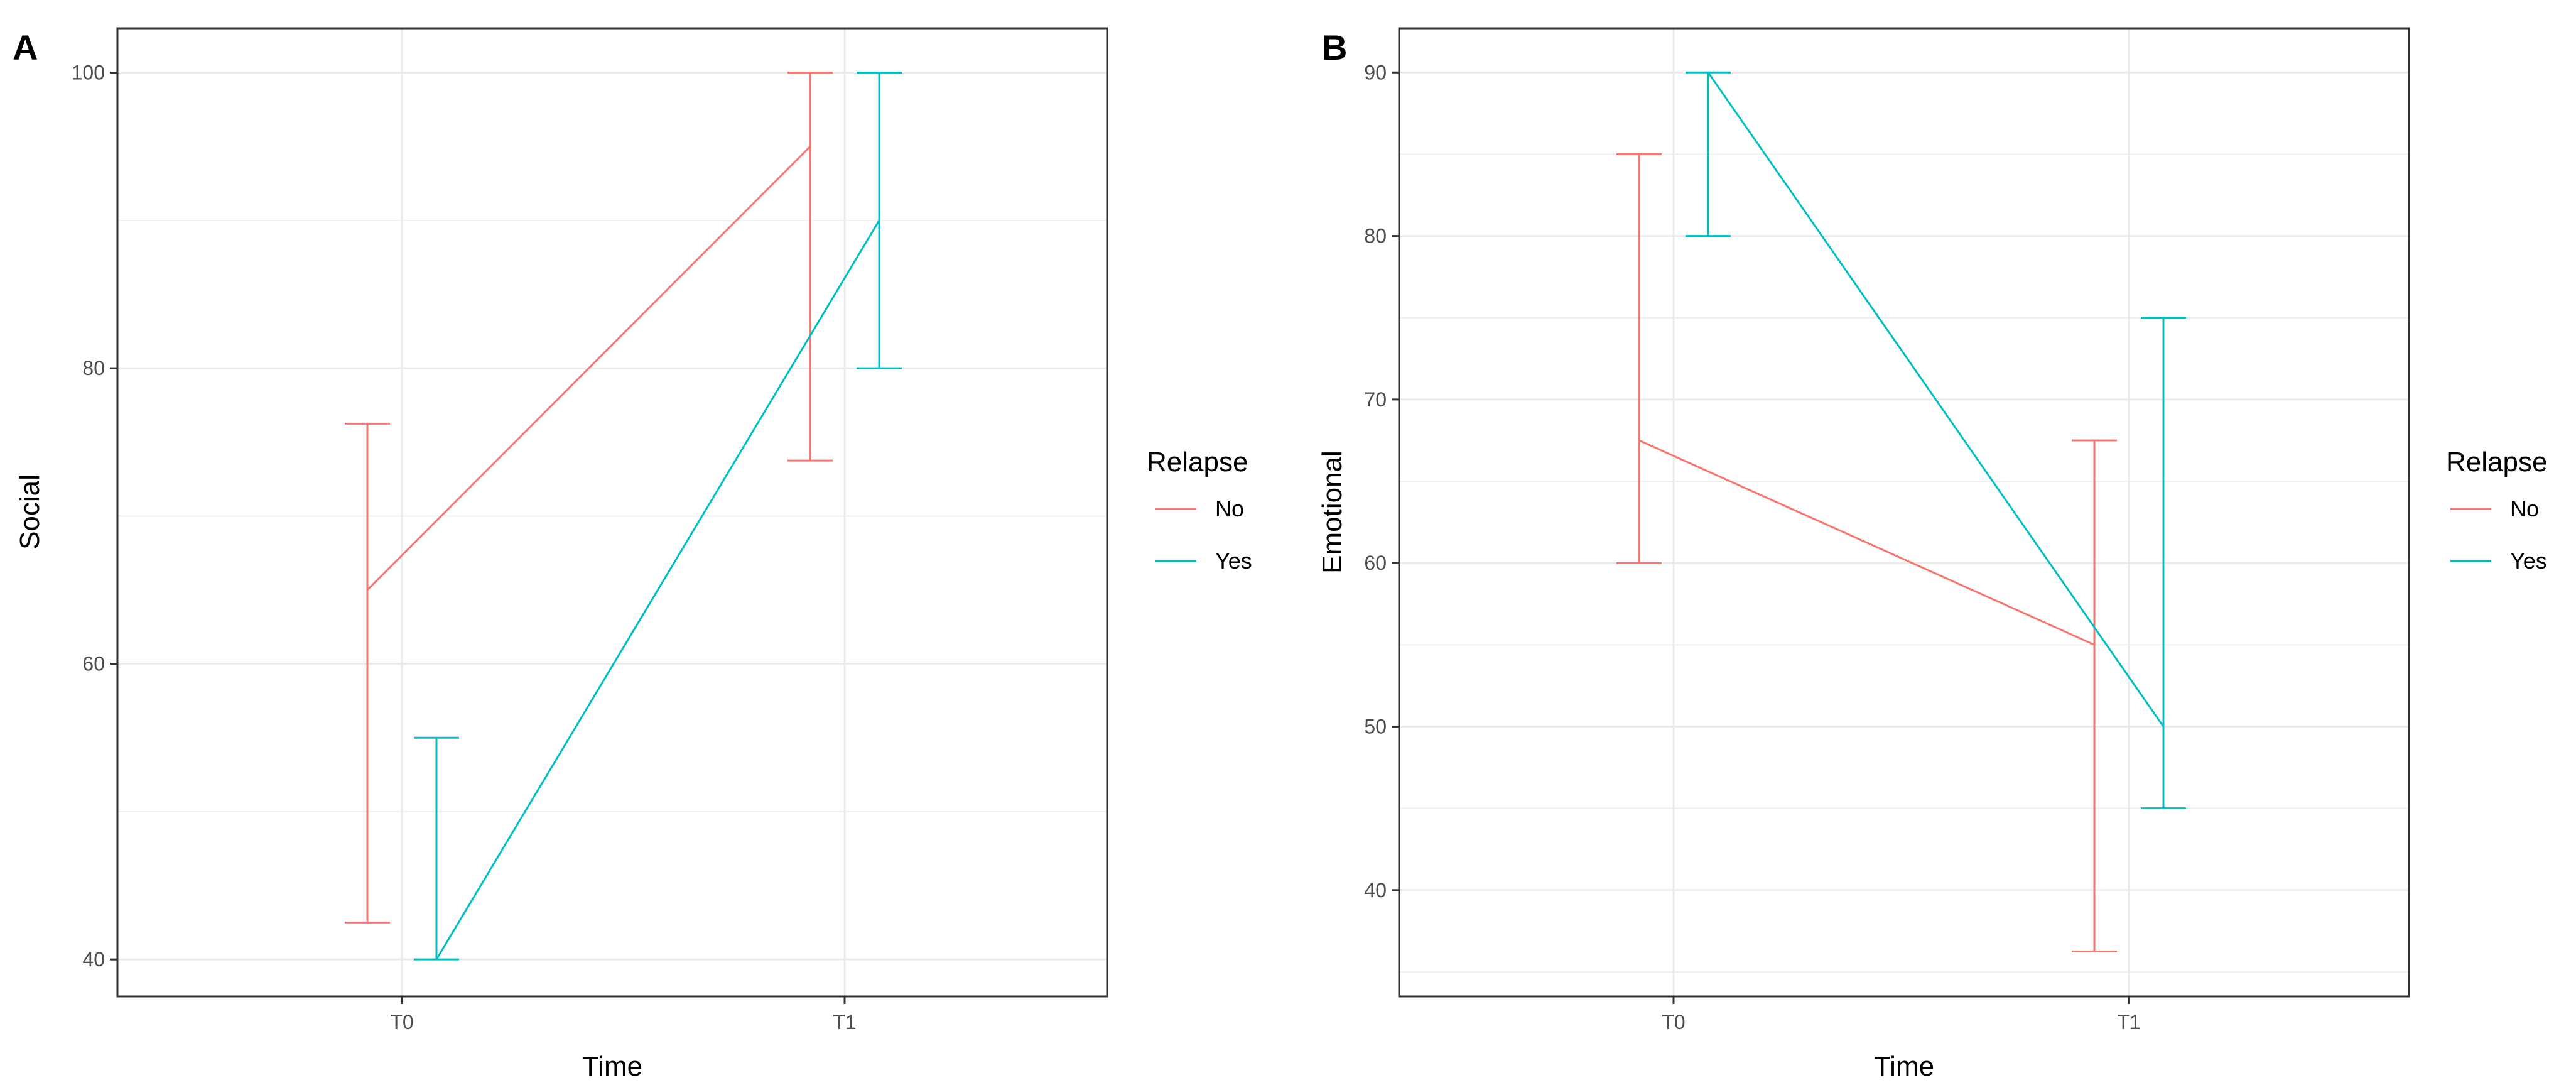 The image size is (2576, 1090). Describe the element at coordinates (1333, 512) in the screenshot. I see `panel-b-ylabel: Emotional` at that location.